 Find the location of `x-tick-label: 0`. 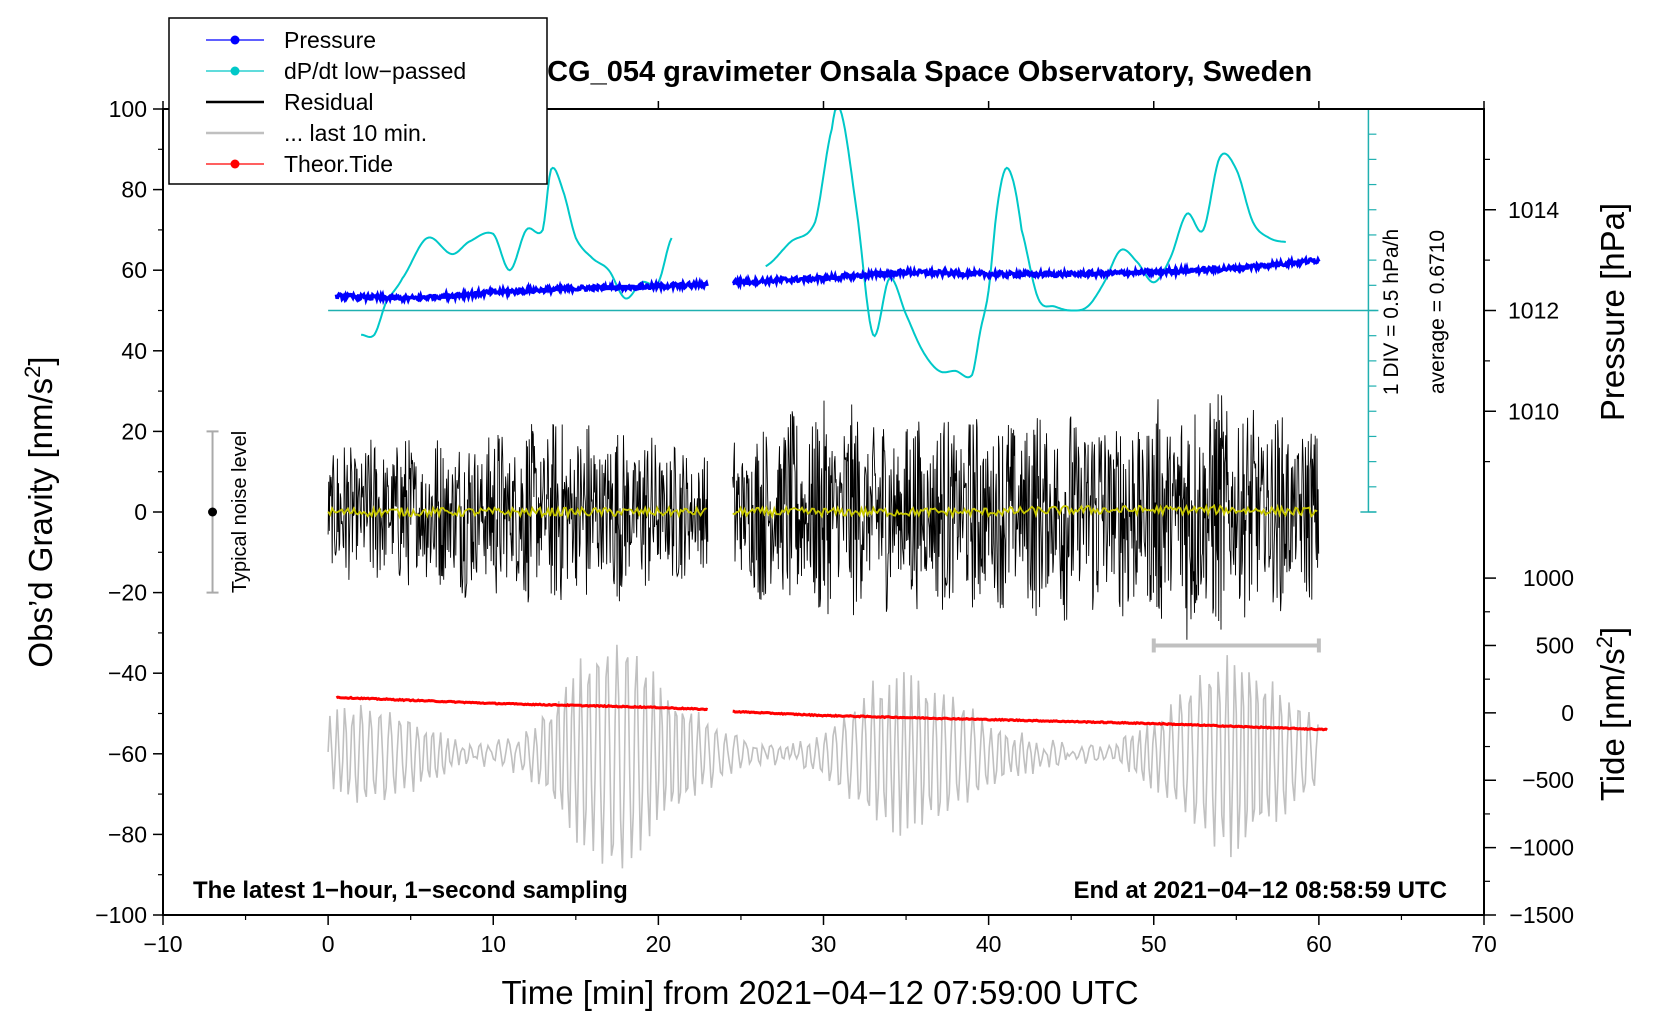

x-tick-label: 0 is located at coordinates (328, 944).